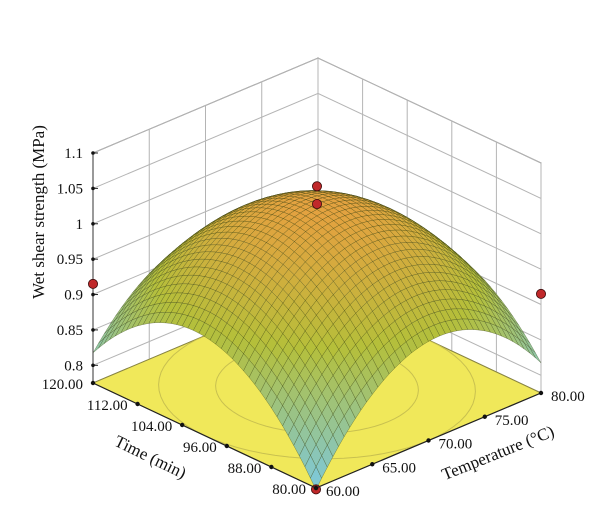  Describe the element at coordinates (204, 435) in the screenshot. I see `time-axis-line` at that location.